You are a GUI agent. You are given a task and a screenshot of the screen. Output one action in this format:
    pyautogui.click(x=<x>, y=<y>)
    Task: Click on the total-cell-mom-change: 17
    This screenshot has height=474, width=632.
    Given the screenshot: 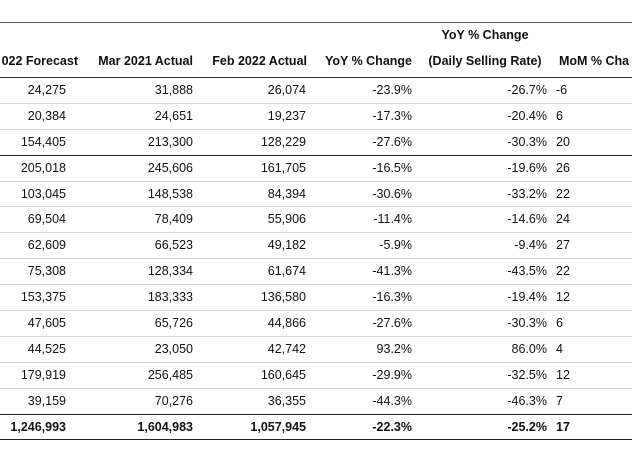 What is the action you would take?
    pyautogui.click(x=563, y=426)
    